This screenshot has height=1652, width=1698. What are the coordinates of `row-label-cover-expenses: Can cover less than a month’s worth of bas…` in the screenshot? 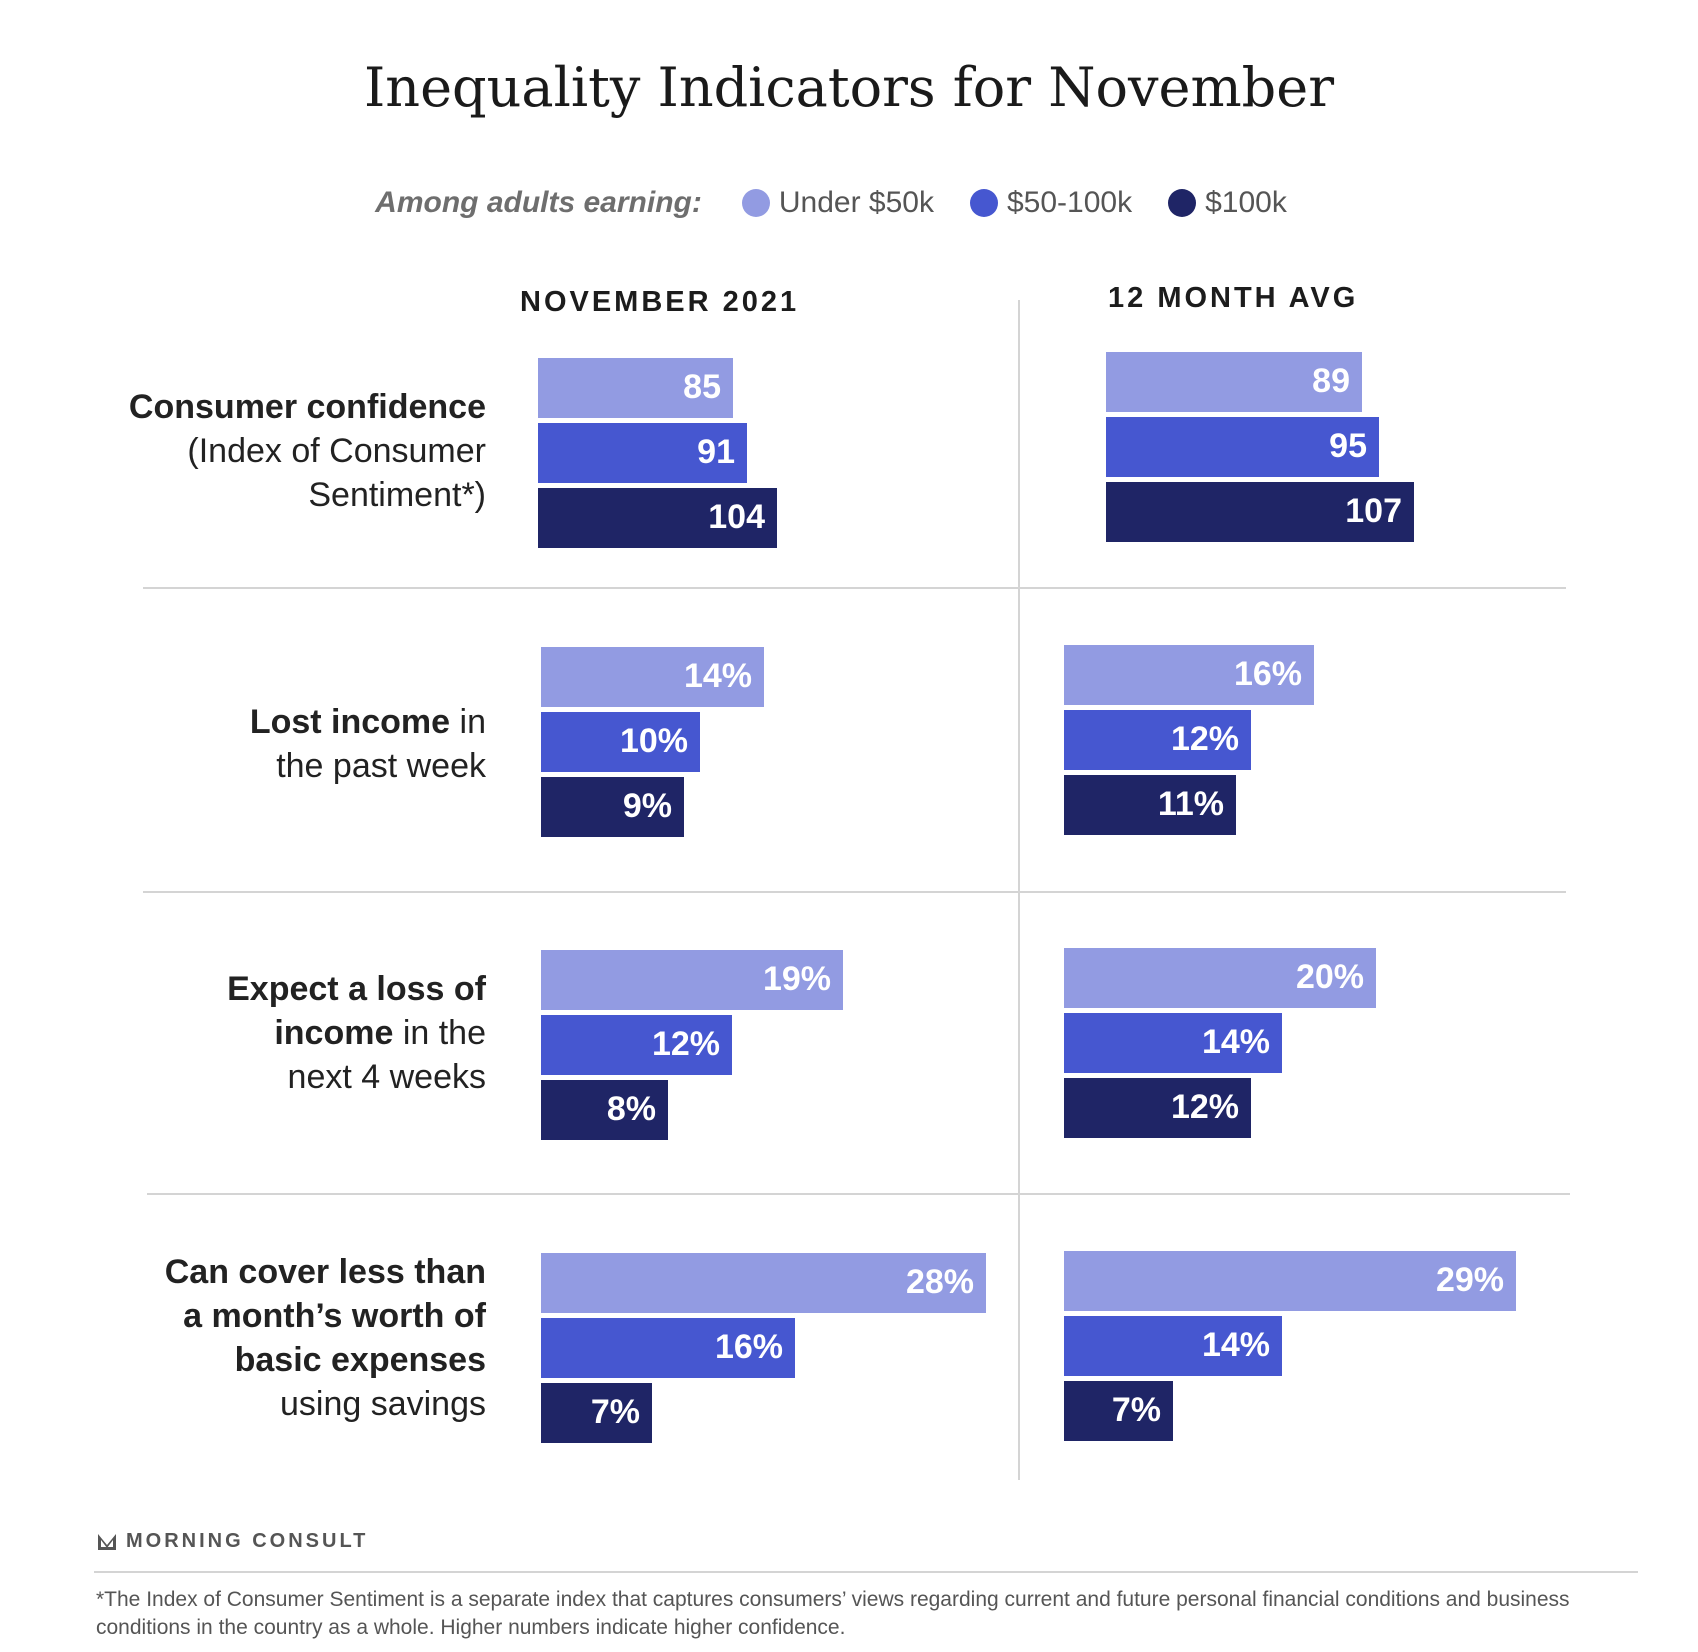 It's located at (325, 1338).